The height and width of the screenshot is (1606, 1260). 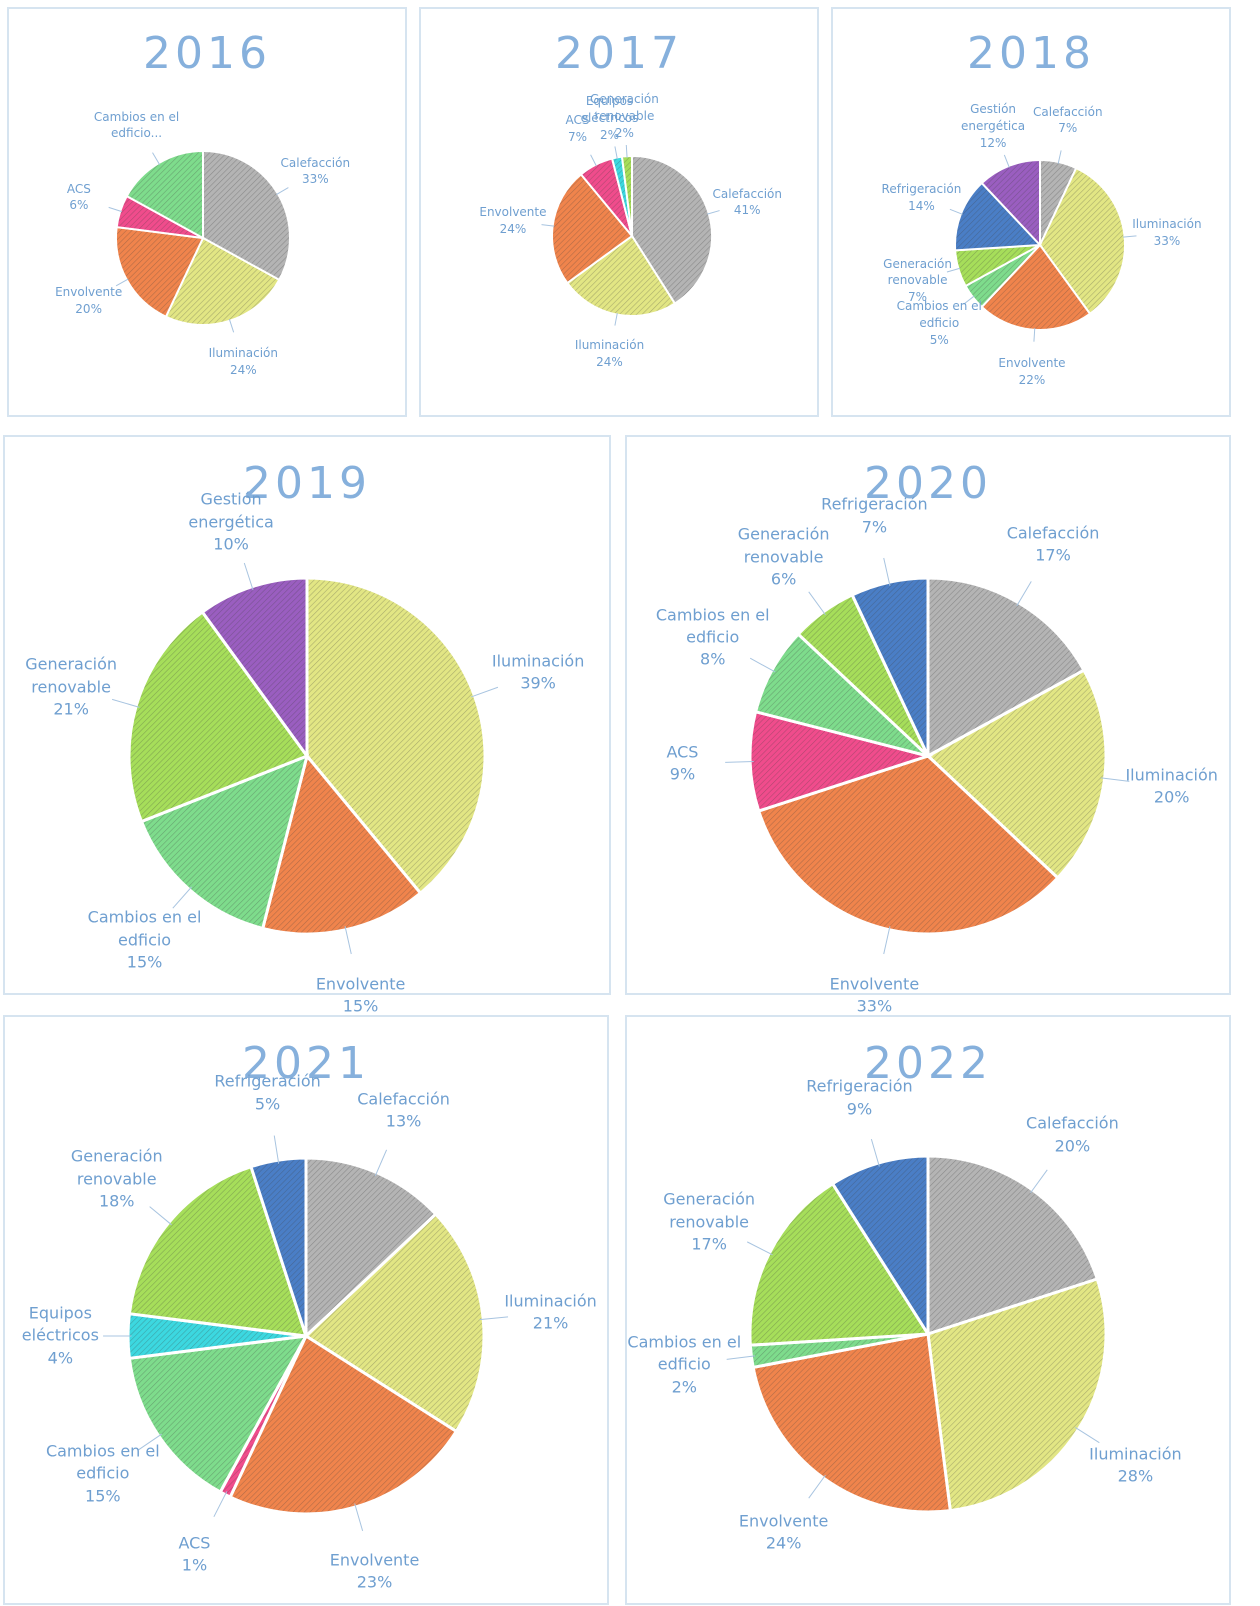 I want to click on value-label: 1%, so click(x=194, y=1565).